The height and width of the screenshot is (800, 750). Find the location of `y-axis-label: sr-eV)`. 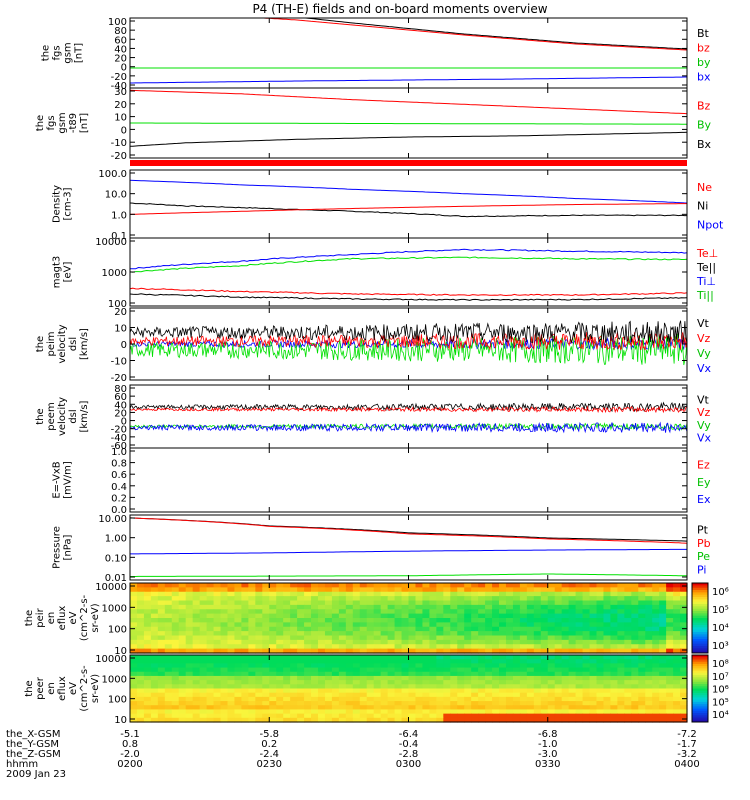

y-axis-label: sr-eV) is located at coordinates (95, 688).